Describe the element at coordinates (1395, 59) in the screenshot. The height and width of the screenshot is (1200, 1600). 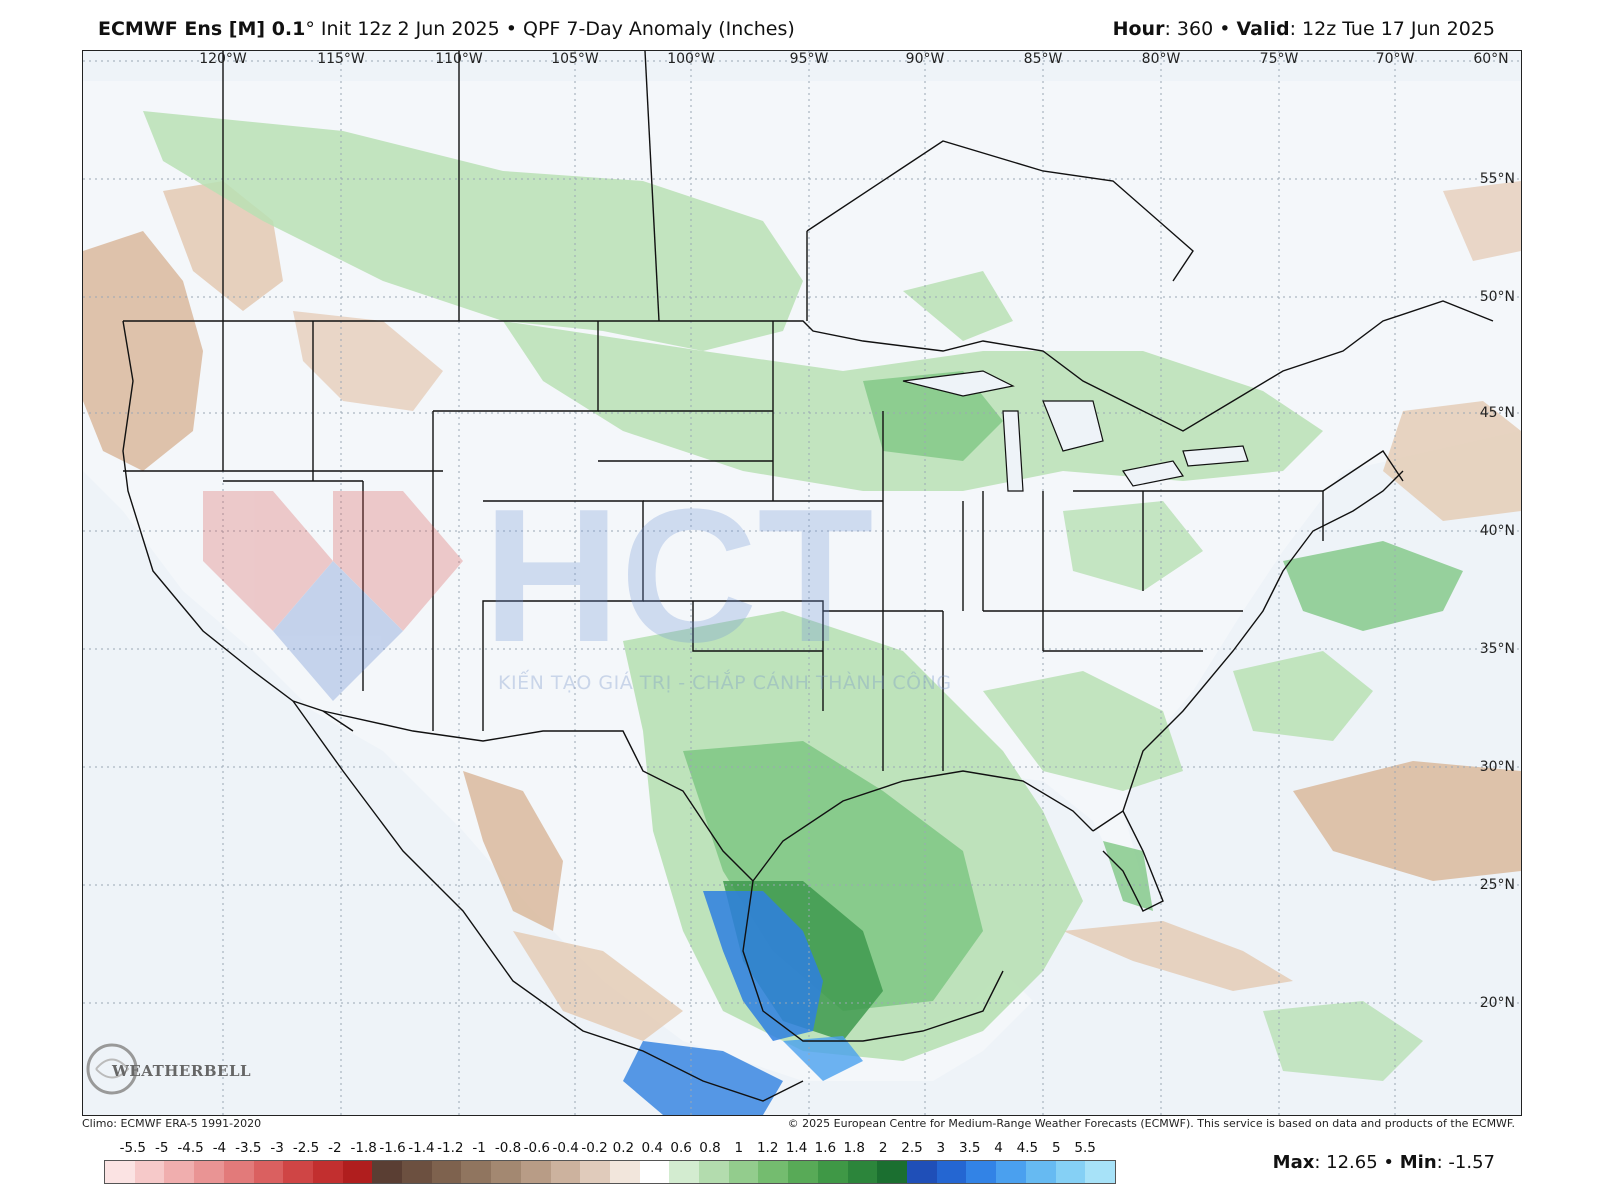
I see `lon-label-70w: 70°W` at that location.